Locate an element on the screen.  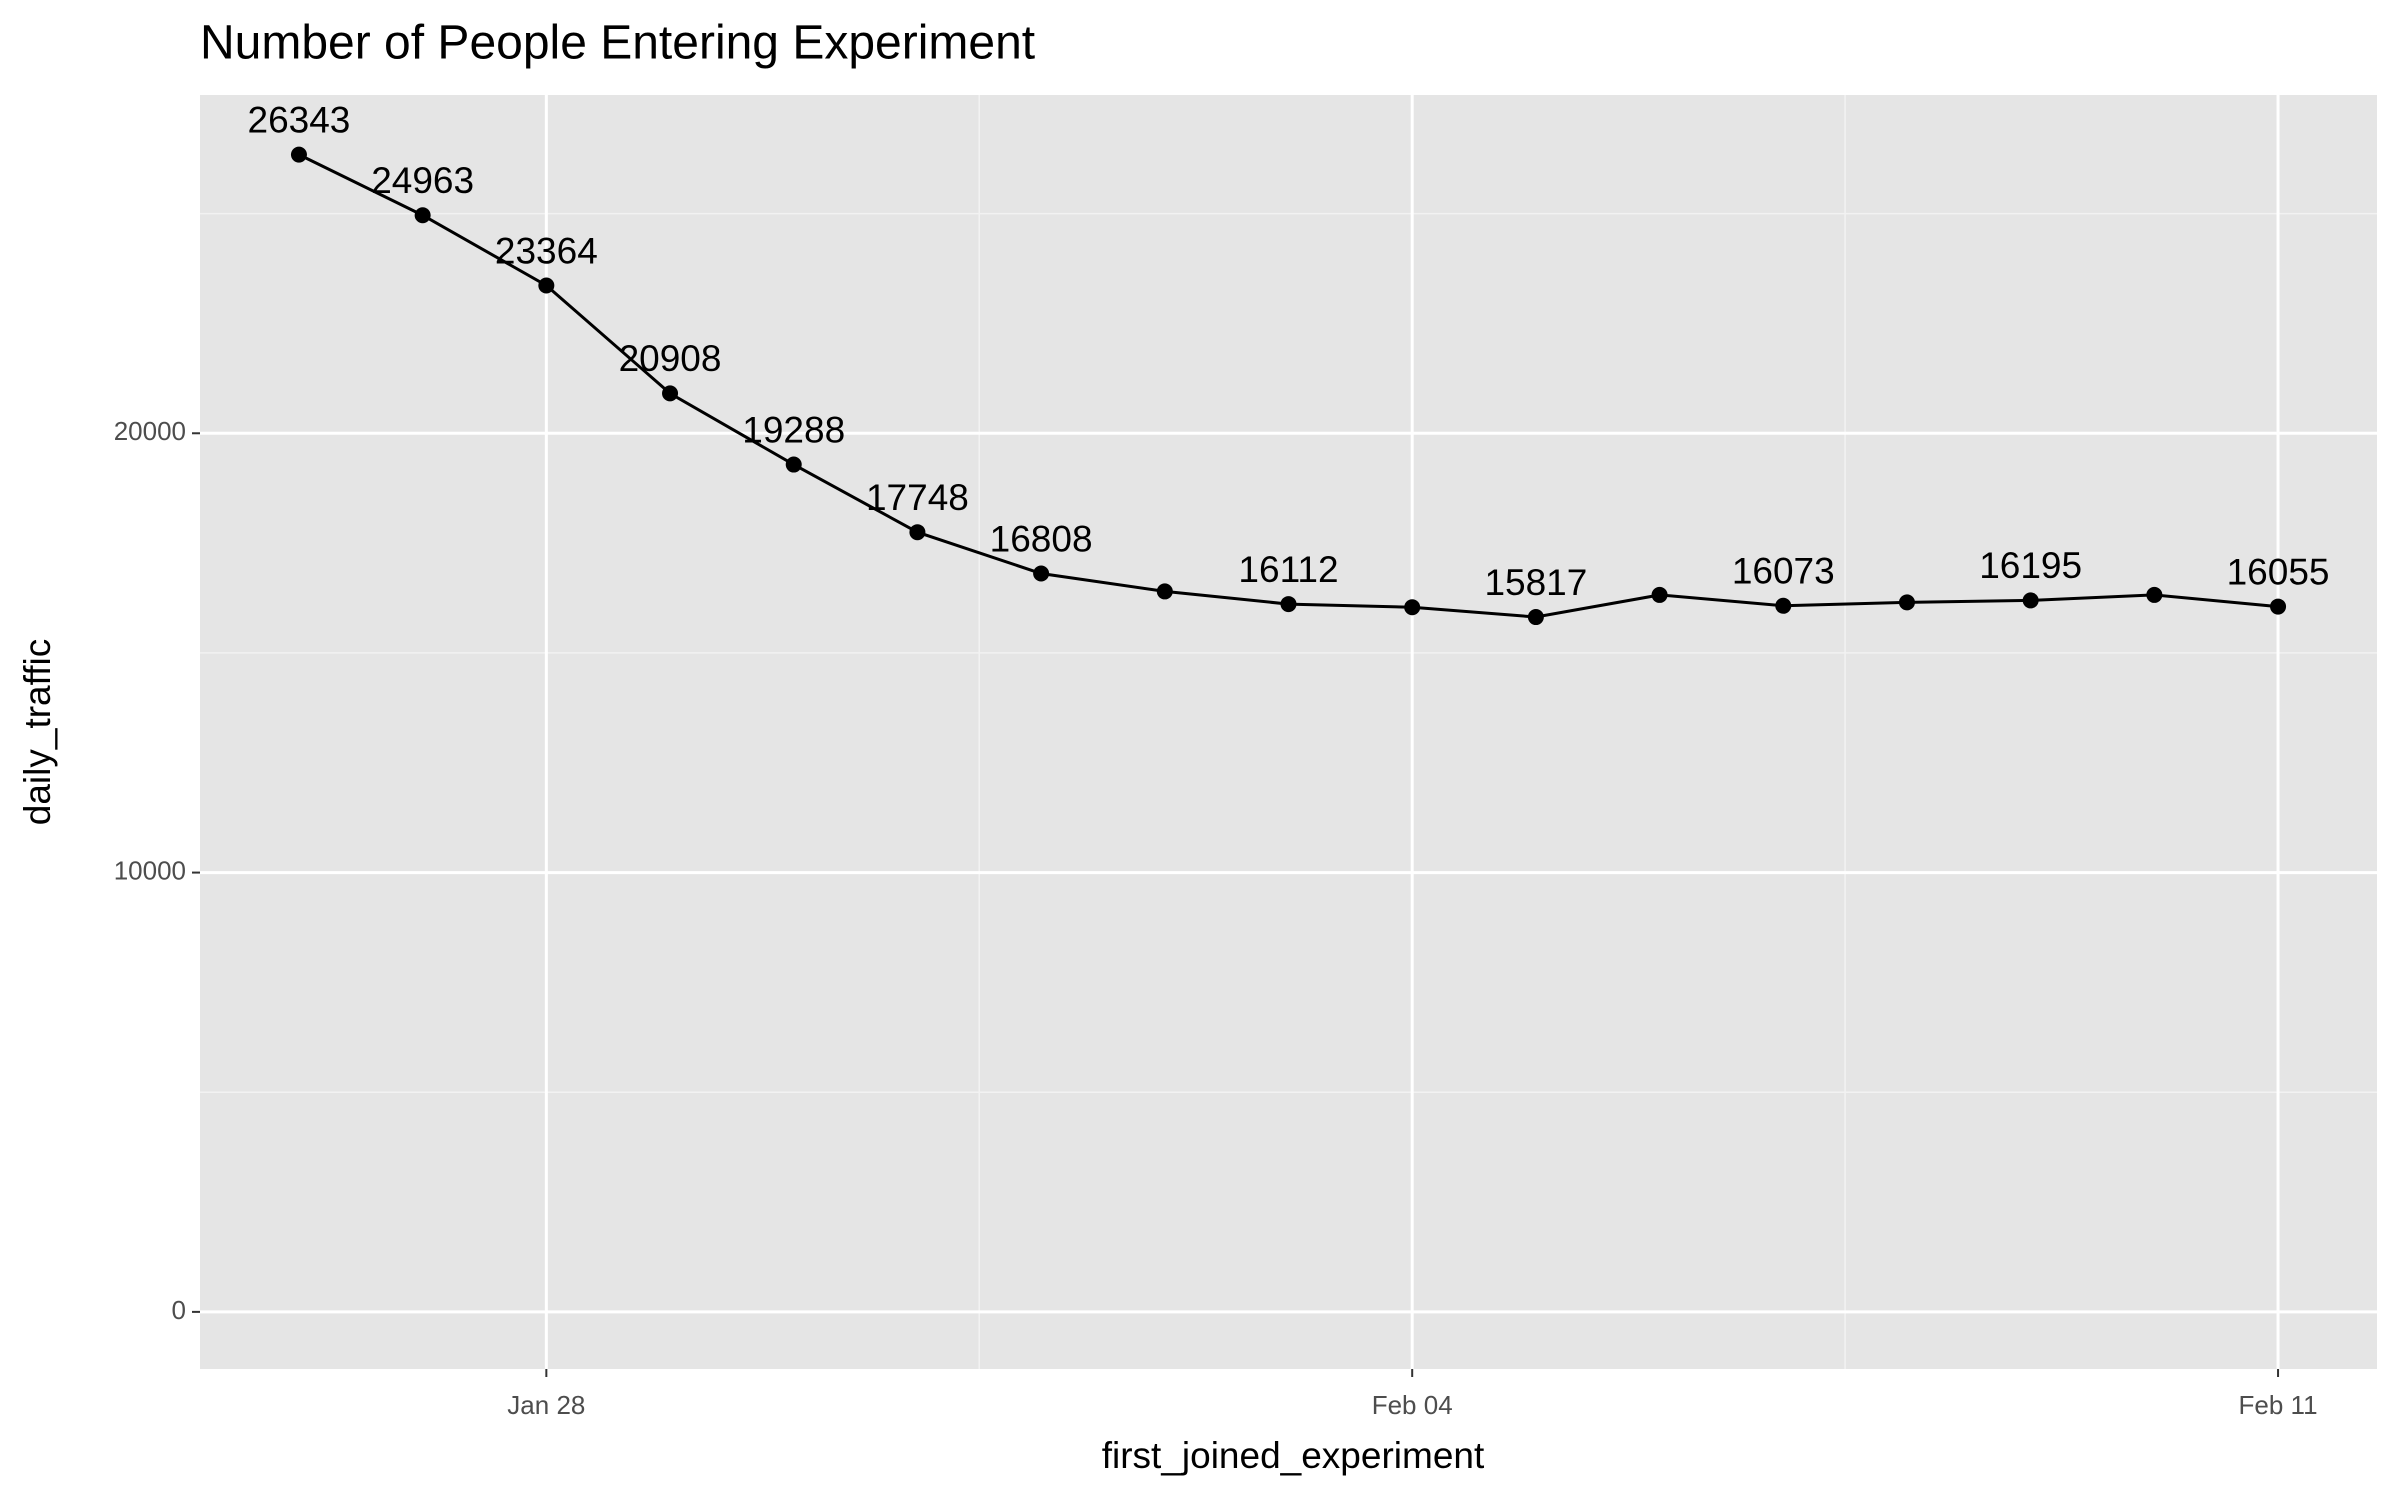
data-label: 16055 is located at coordinates (2278, 571).